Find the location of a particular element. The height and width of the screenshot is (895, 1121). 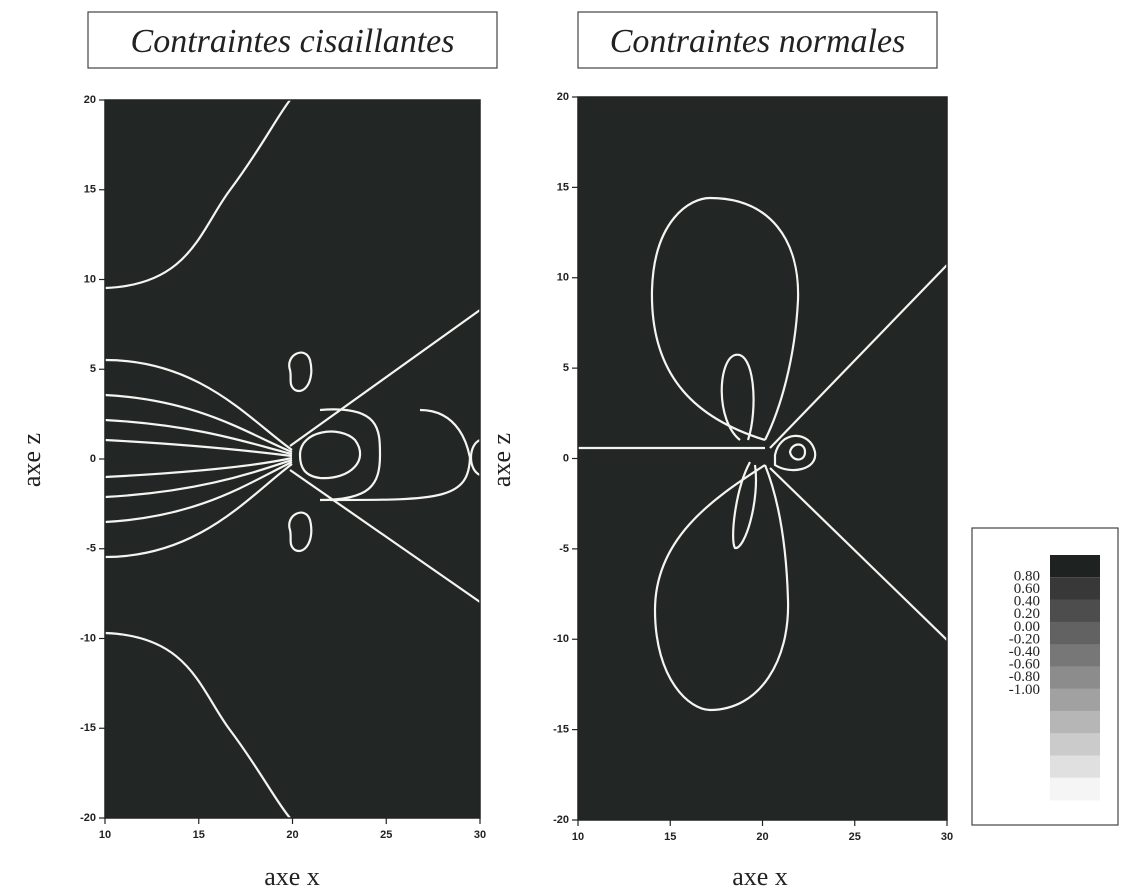

colorbar-label: 0.20 is located at coordinates (1027, 614).